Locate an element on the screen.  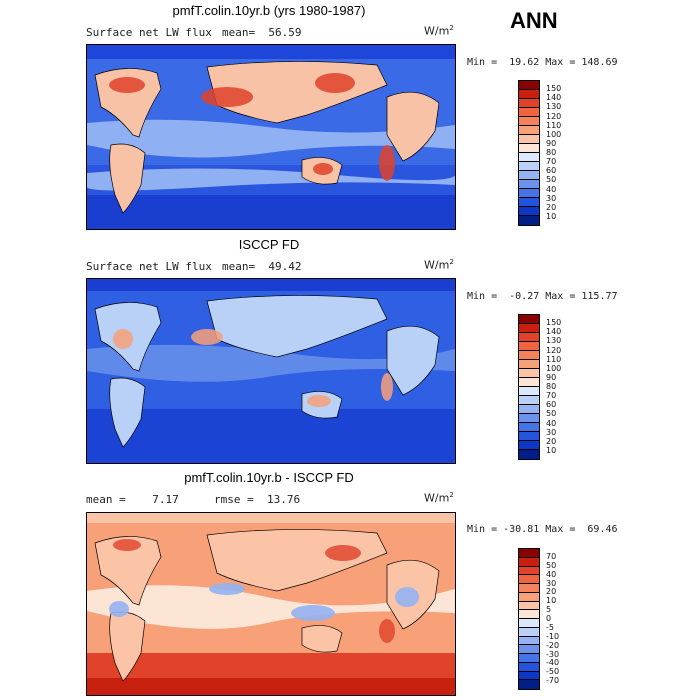
panel2-colorbar is located at coordinates (529, 387).